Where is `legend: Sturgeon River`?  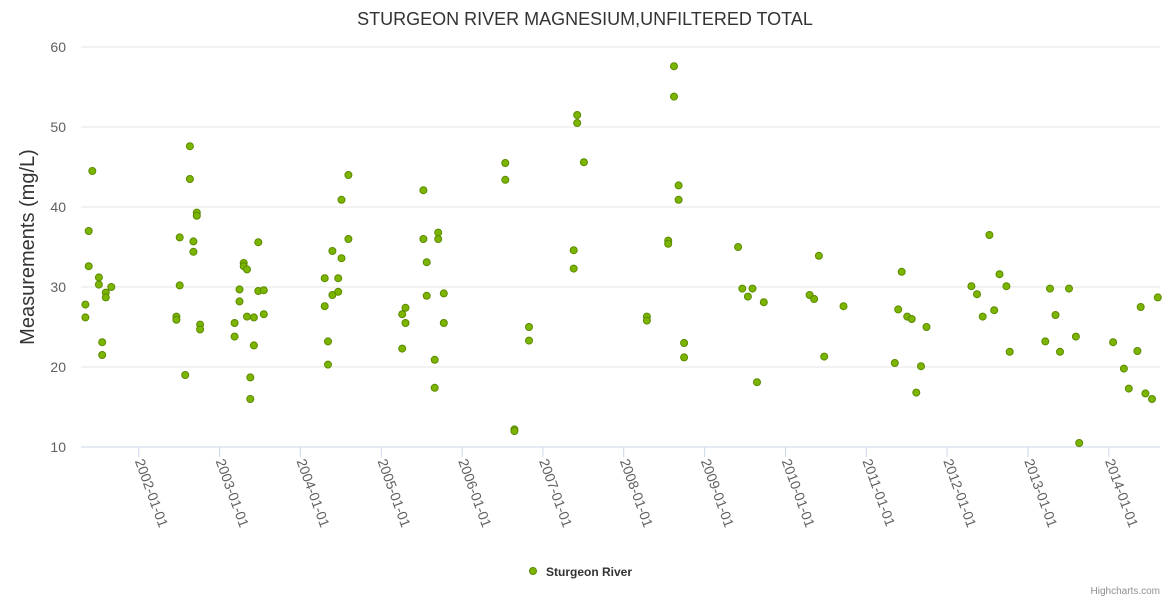
legend: Sturgeon River is located at coordinates (581, 572).